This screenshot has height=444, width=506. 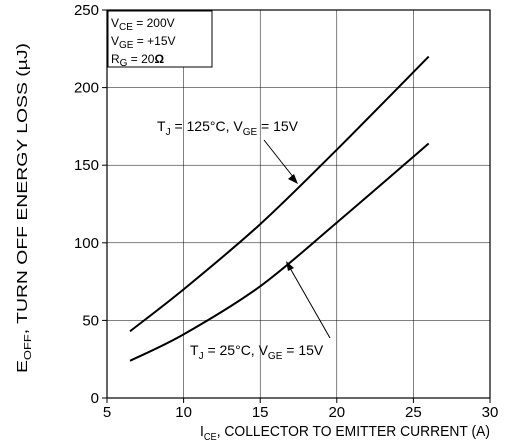 What do you see at coordinates (490, 412) in the screenshot?
I see `x-tick-label: 30` at bounding box center [490, 412].